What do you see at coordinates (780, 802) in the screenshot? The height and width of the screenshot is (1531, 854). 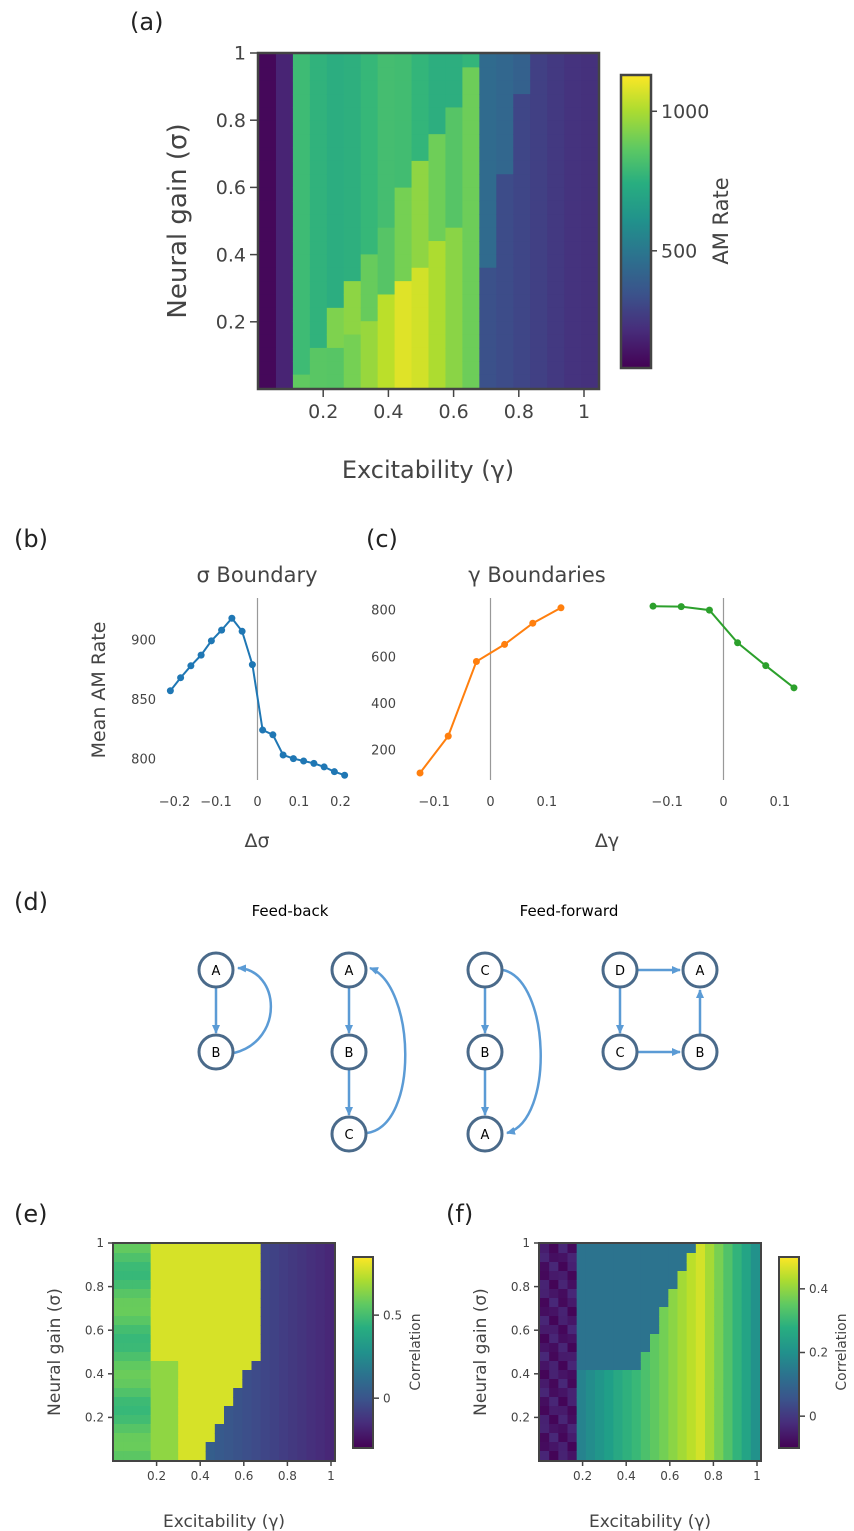 I see `x-tick-label: 0.1` at bounding box center [780, 802].